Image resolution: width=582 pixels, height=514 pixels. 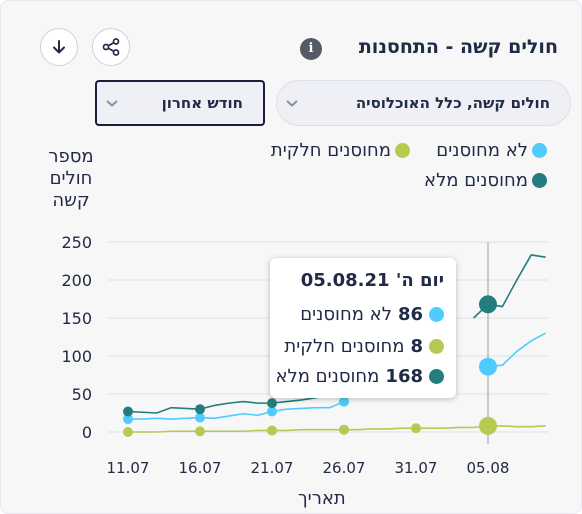 I want to click on x-tick-label: 26.07, so click(x=344, y=468).